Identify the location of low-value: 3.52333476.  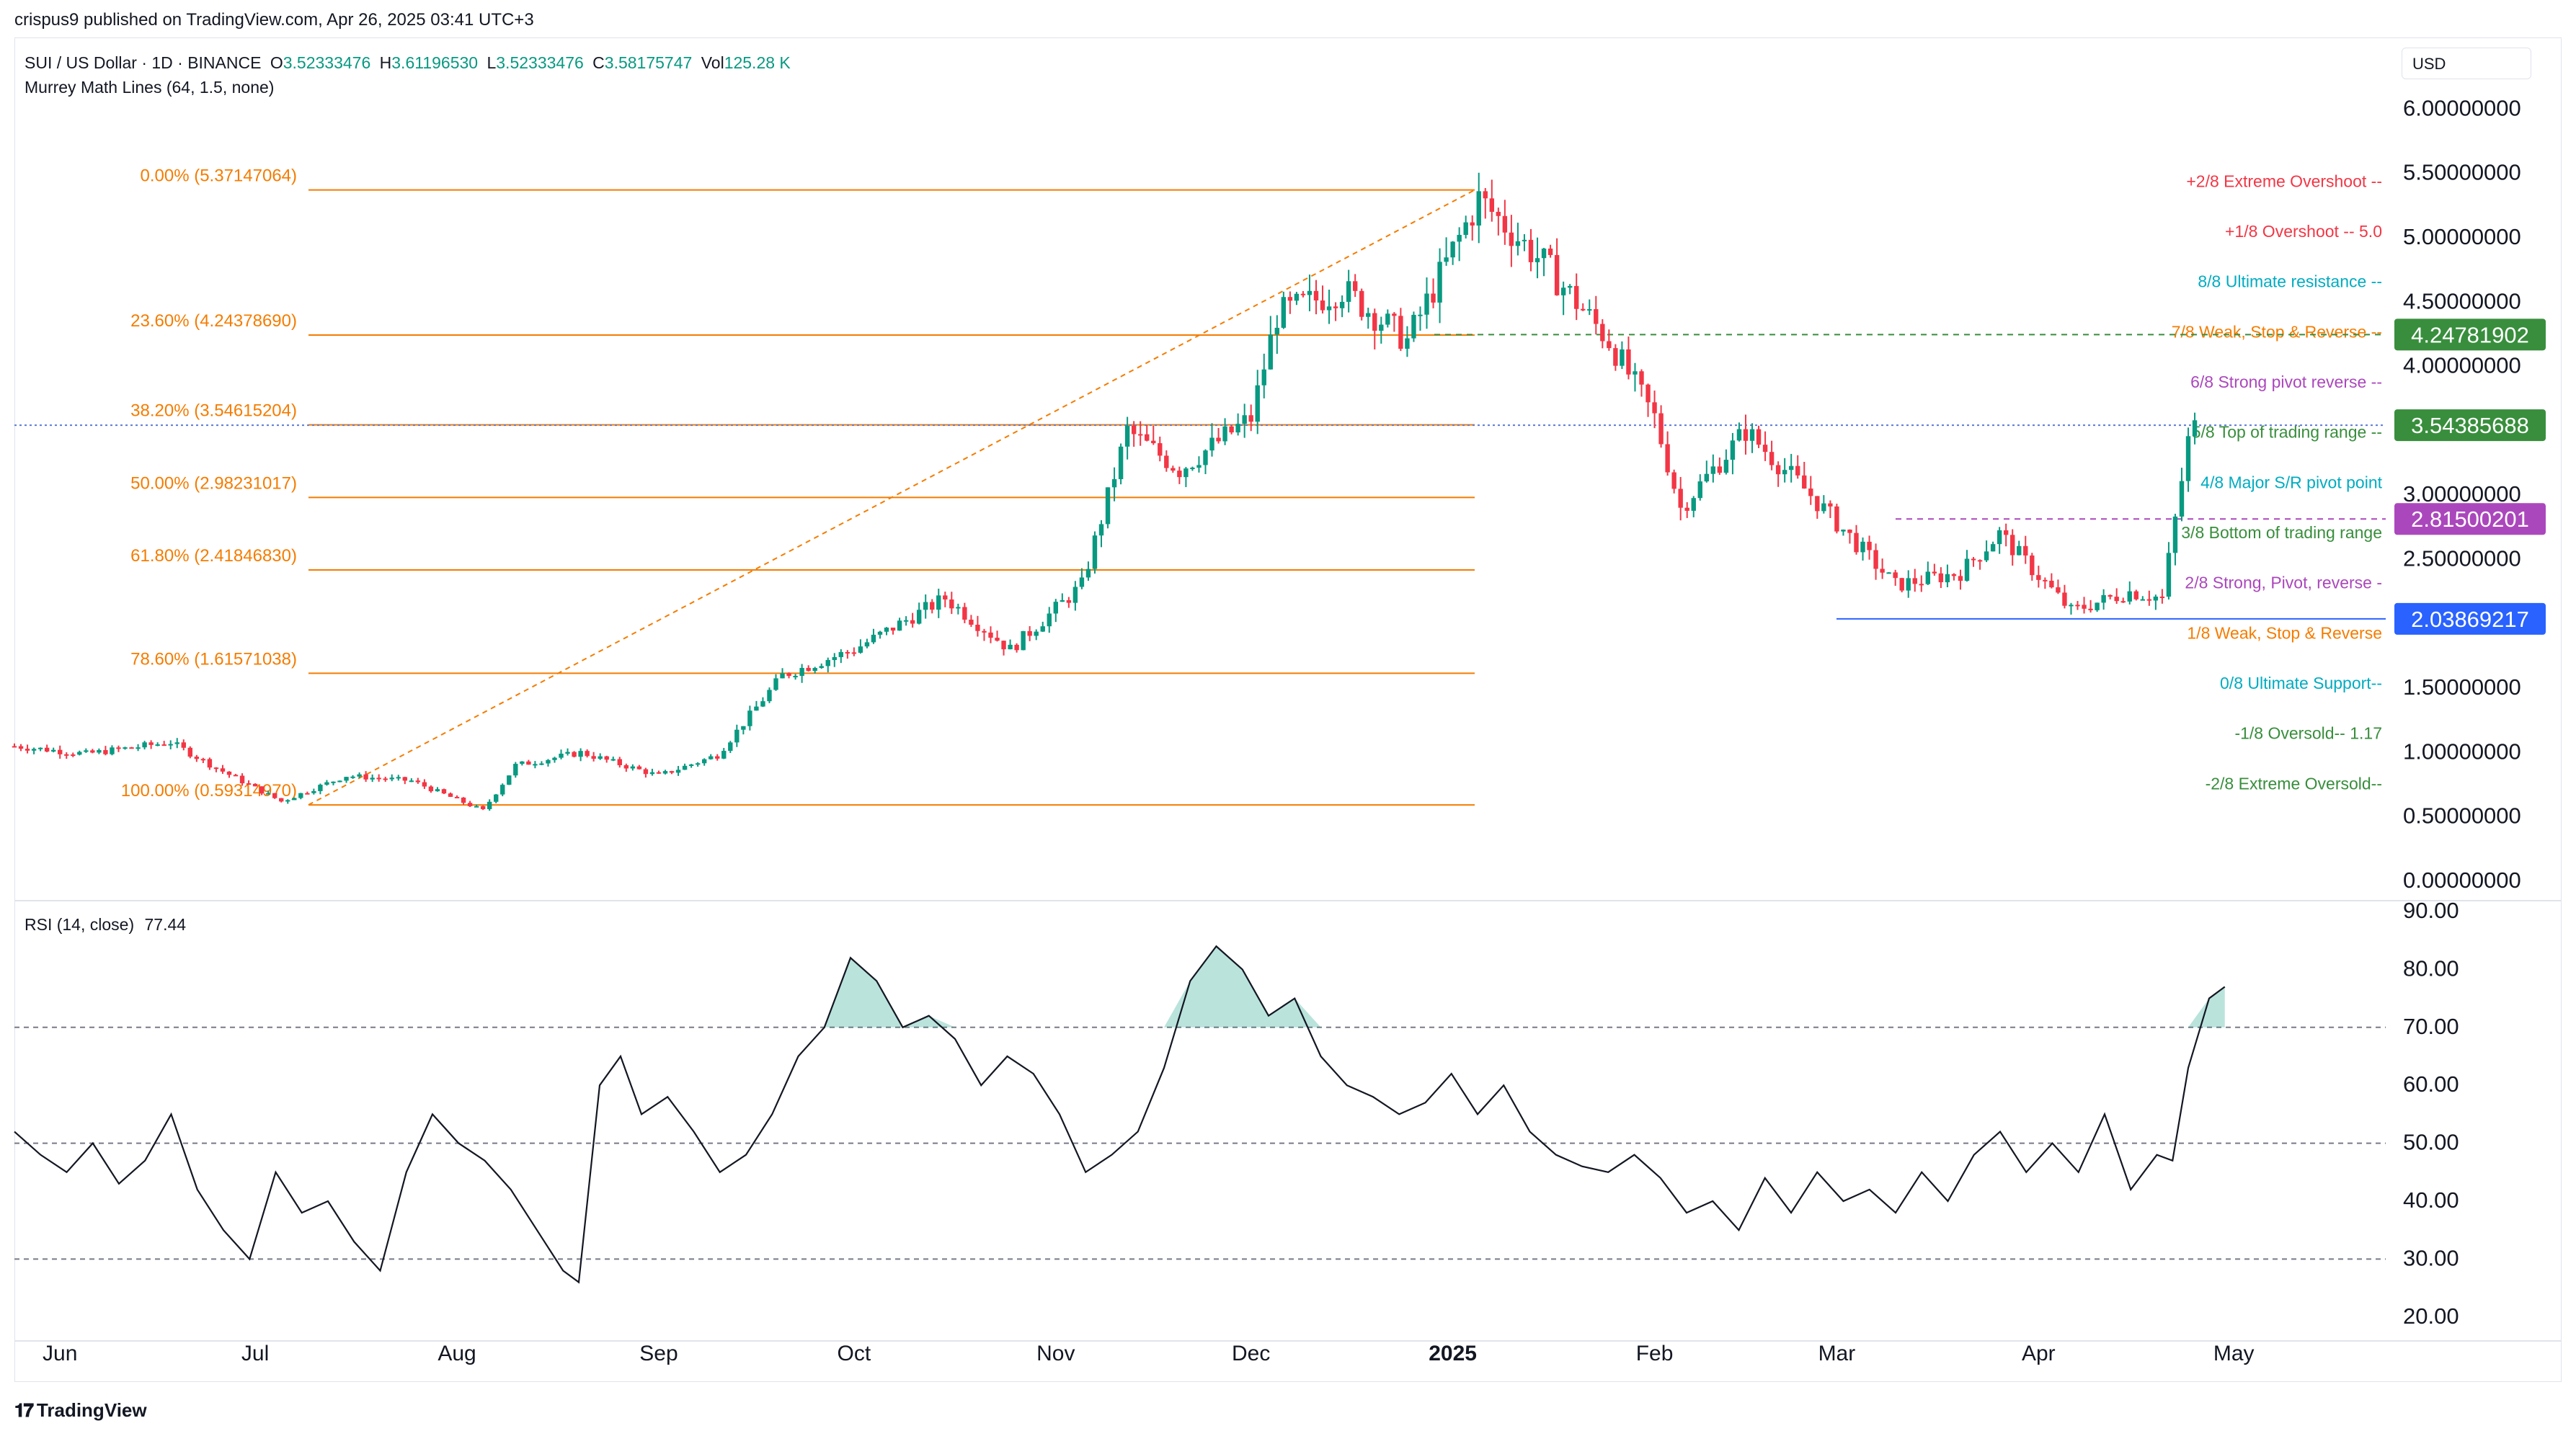
(540, 62).